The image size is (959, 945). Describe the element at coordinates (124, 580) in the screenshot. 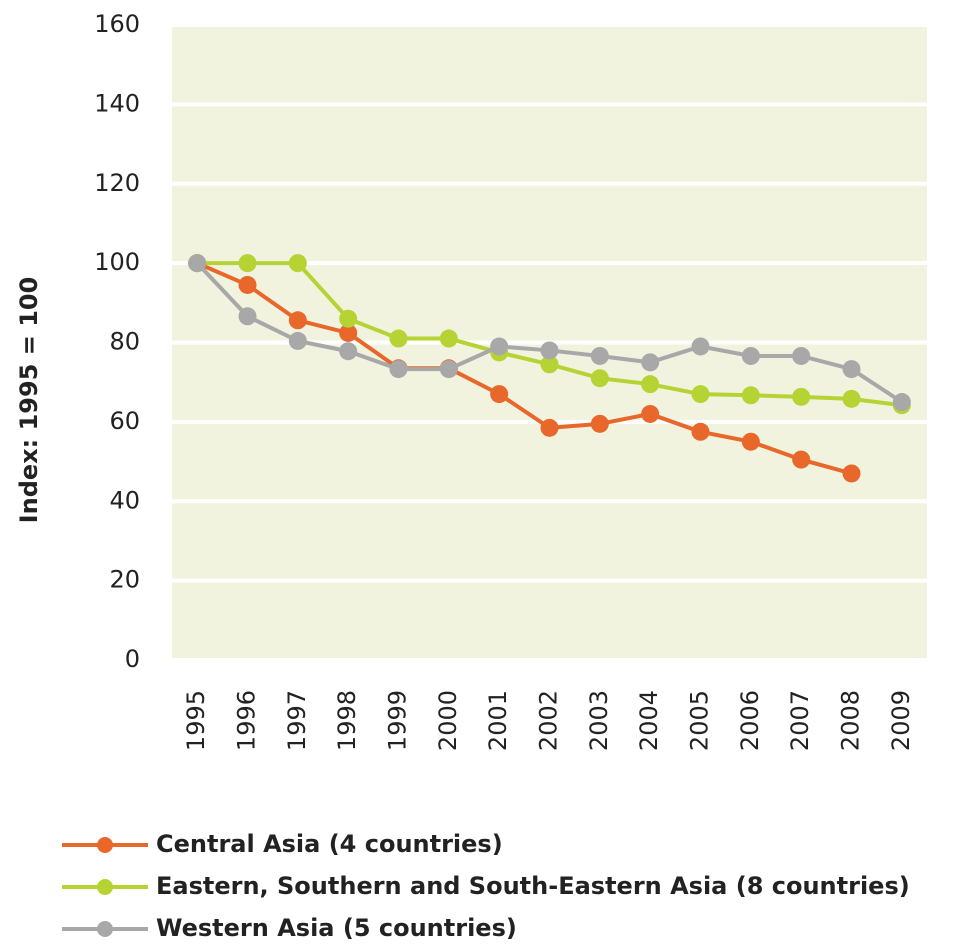

I see `y-tick-label: 20` at that location.